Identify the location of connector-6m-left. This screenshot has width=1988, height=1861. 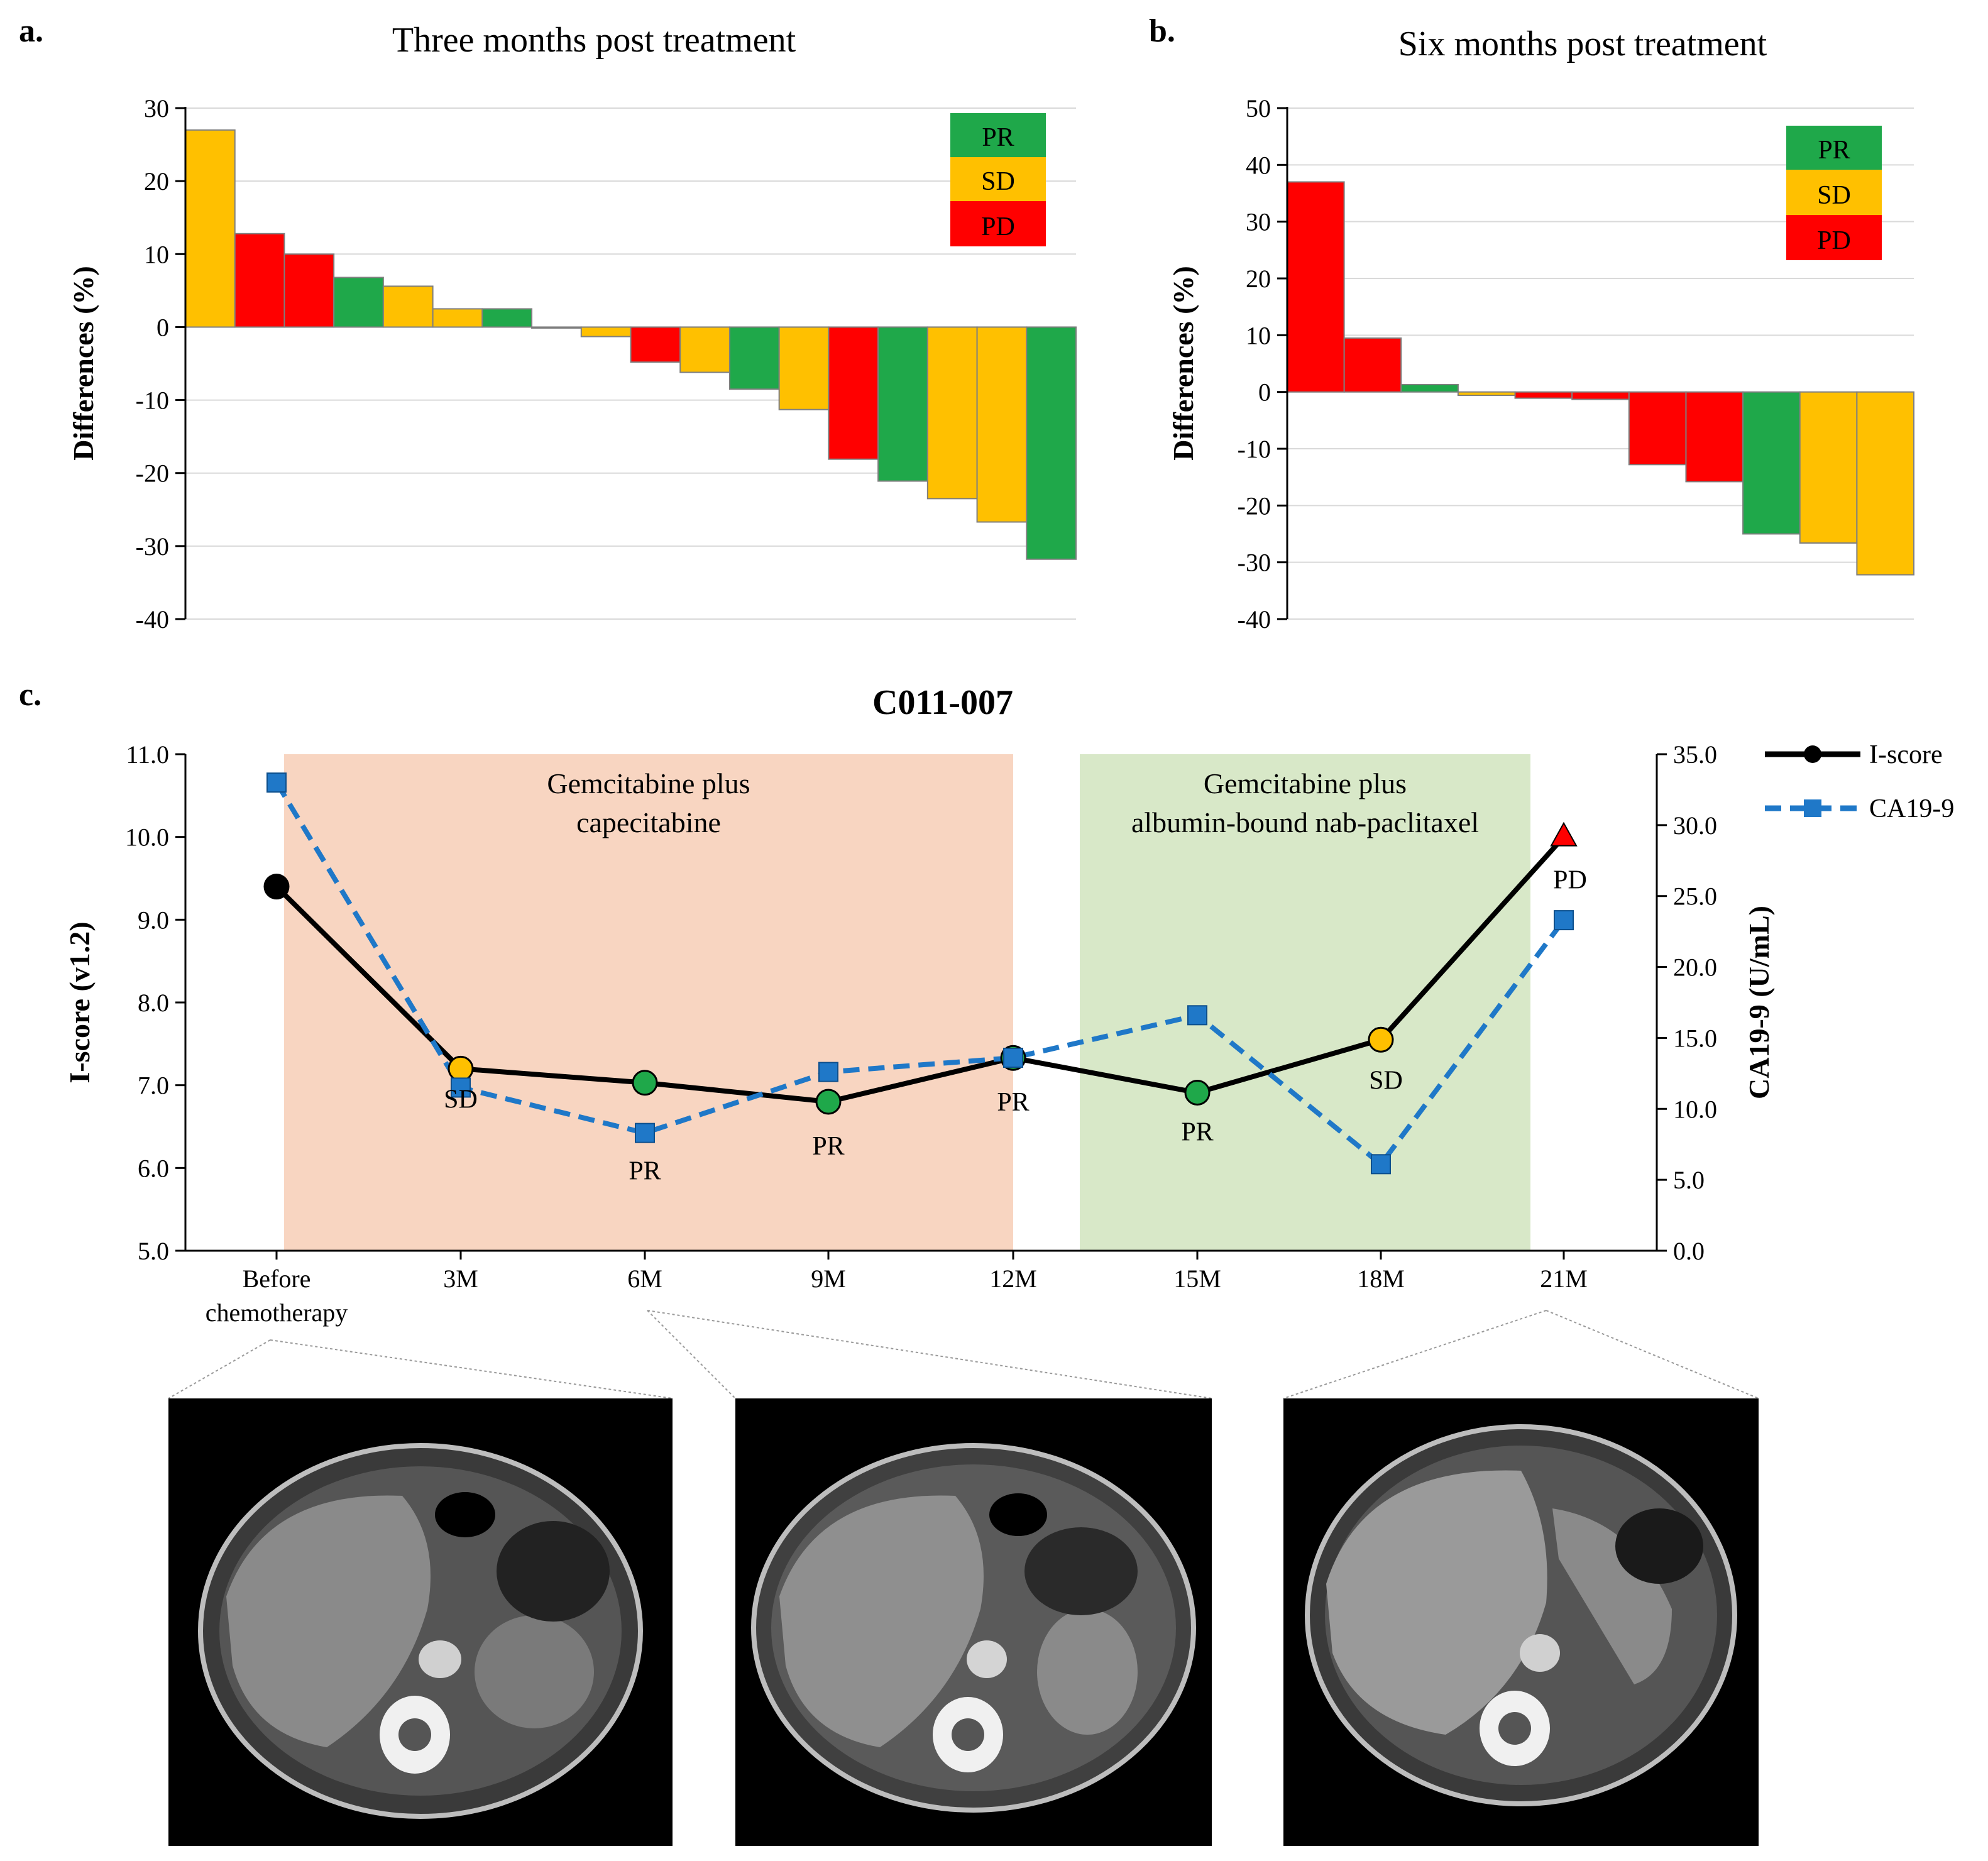
(691, 1355).